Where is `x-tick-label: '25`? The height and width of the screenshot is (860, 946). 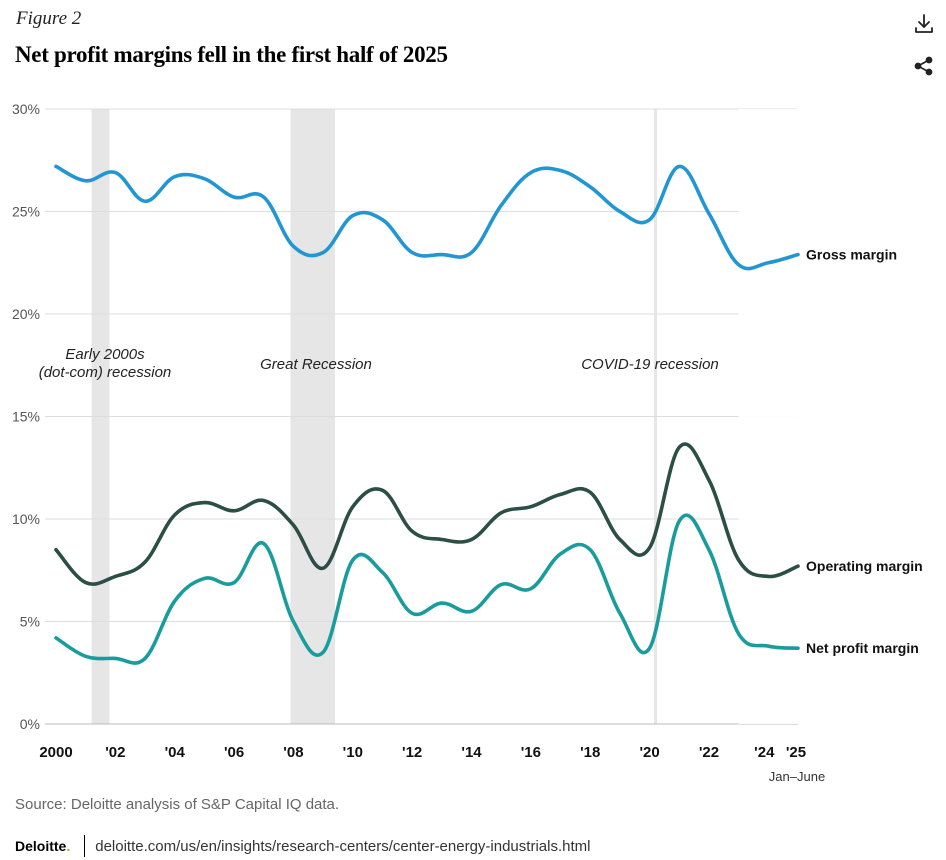
x-tick-label: '25 is located at coordinates (796, 752).